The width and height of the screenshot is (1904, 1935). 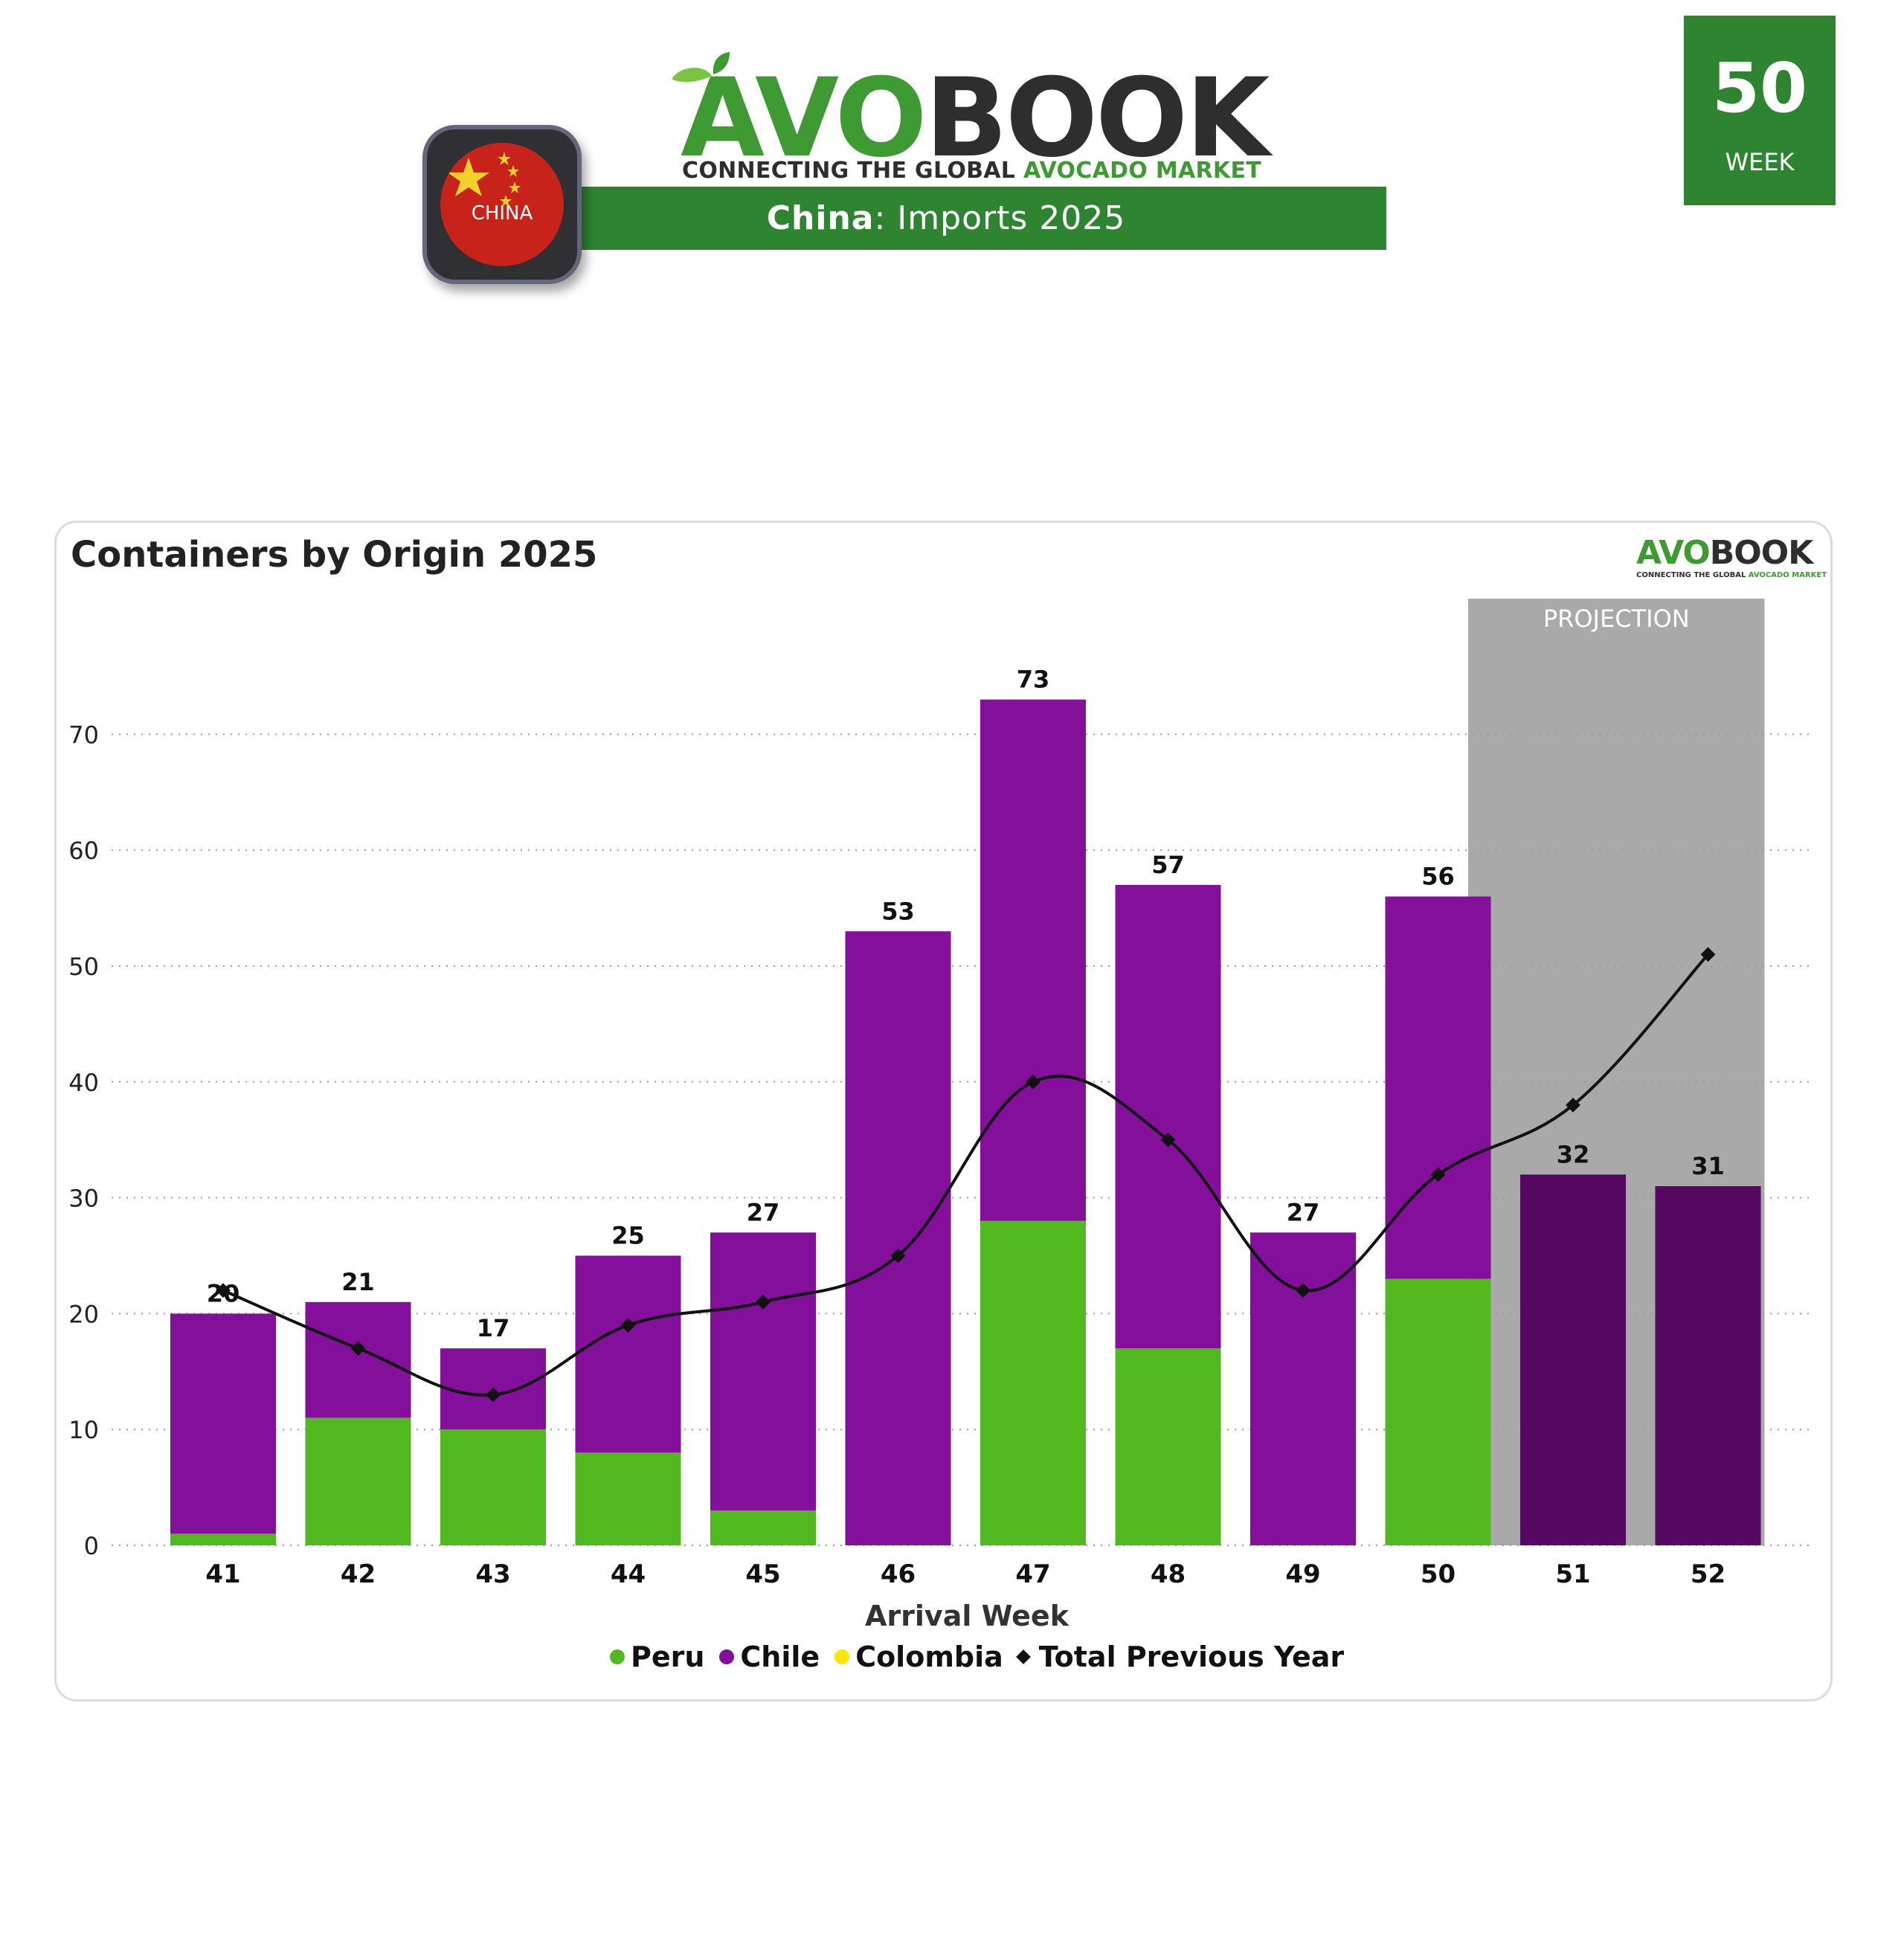 I want to click on page-title-bar: China: Imports 2025, so click(x=946, y=218).